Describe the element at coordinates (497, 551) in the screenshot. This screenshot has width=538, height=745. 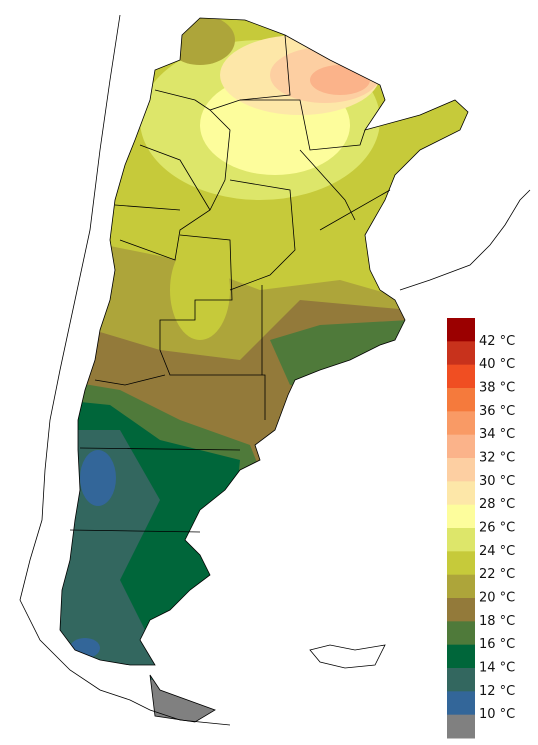
I see `legend-label: 24 °C` at that location.